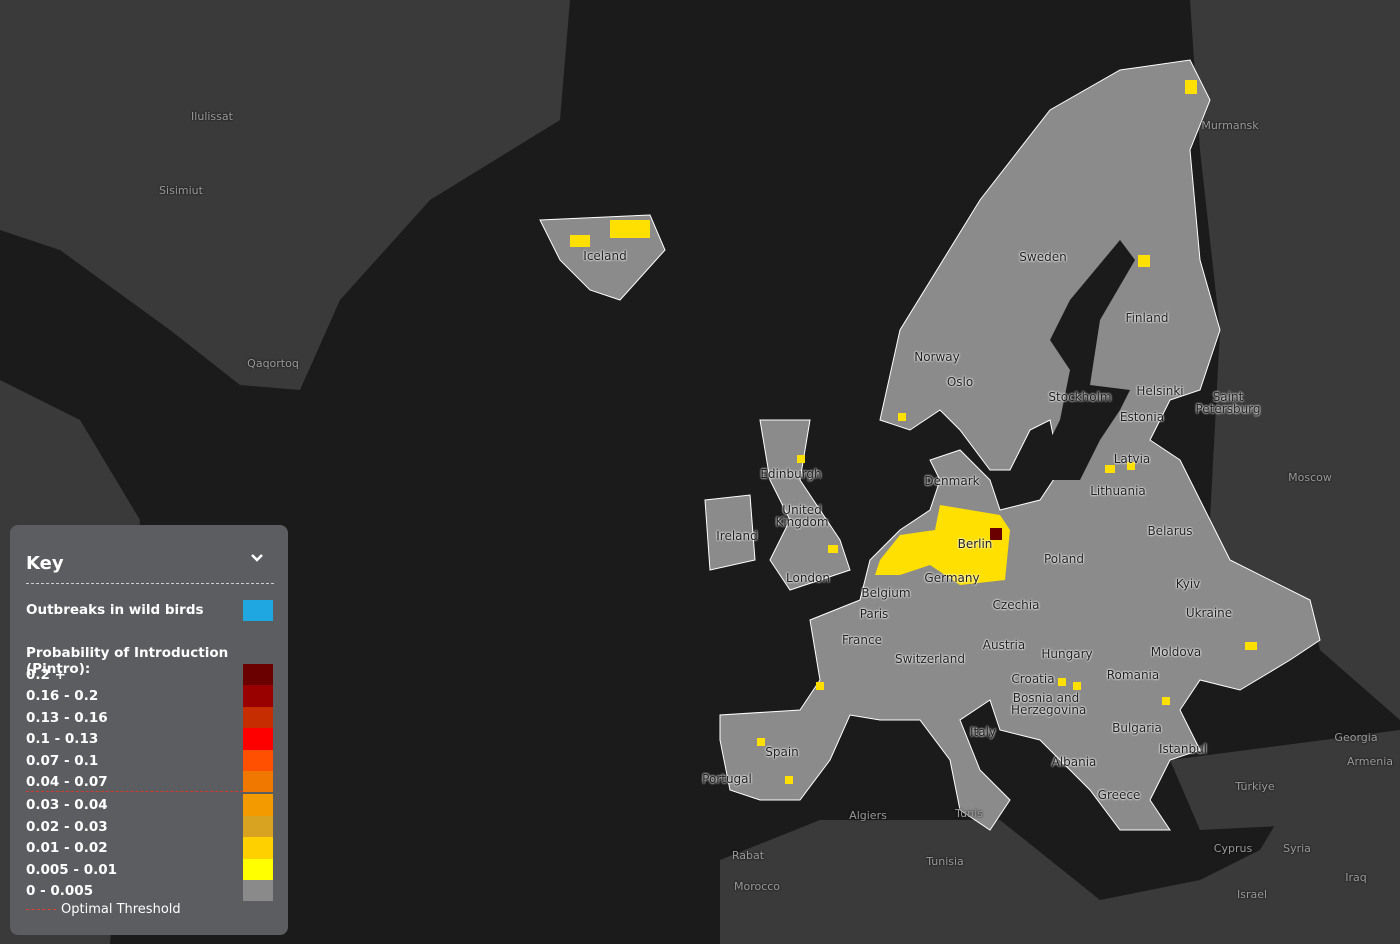  I want to click on place-label: Spain, so click(782, 752).